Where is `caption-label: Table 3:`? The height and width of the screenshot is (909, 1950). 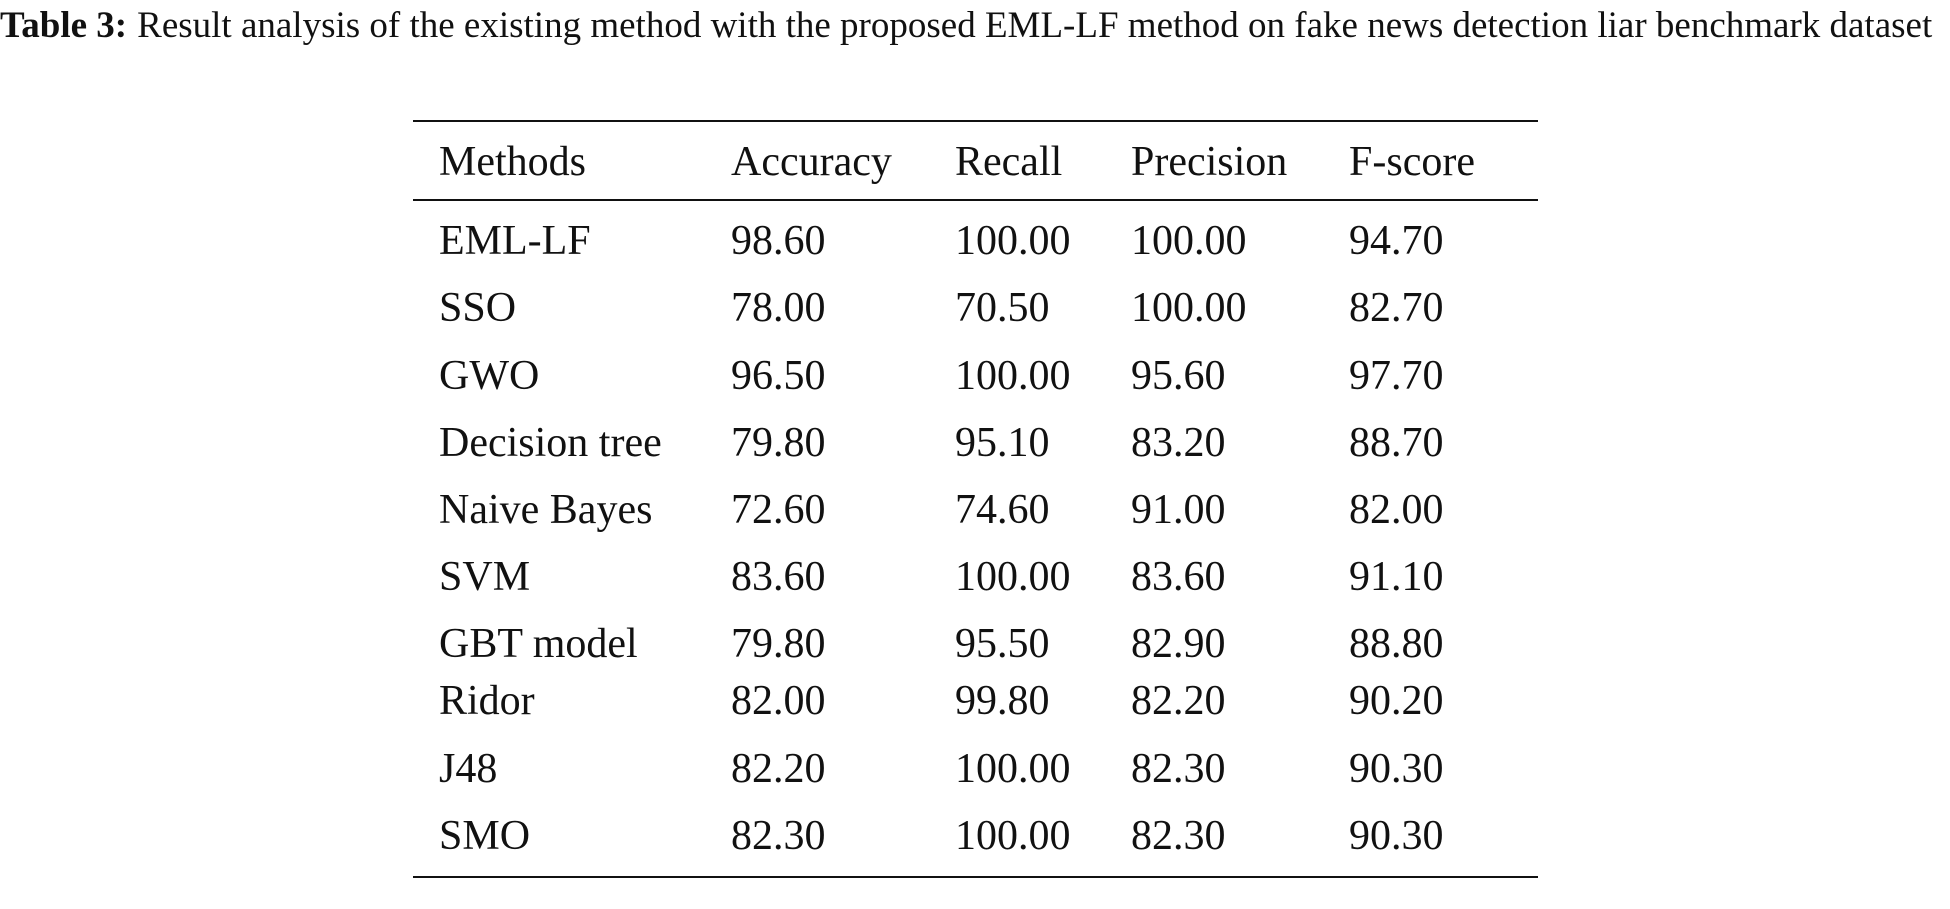
caption-label: Table 3: is located at coordinates (64, 25).